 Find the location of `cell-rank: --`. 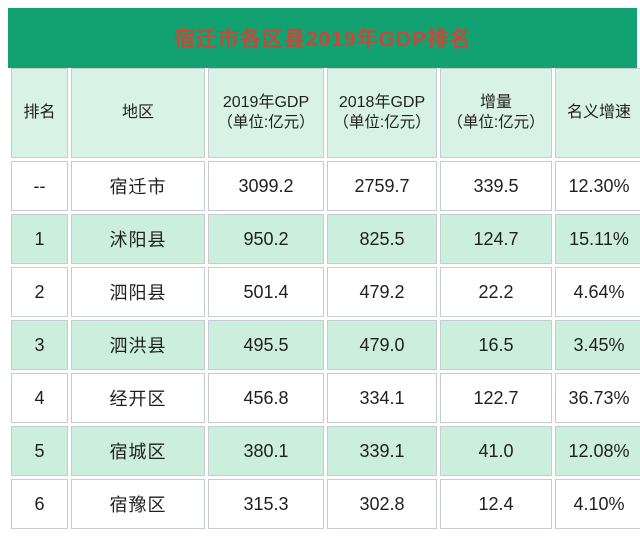

cell-rank: -- is located at coordinates (39, 186).